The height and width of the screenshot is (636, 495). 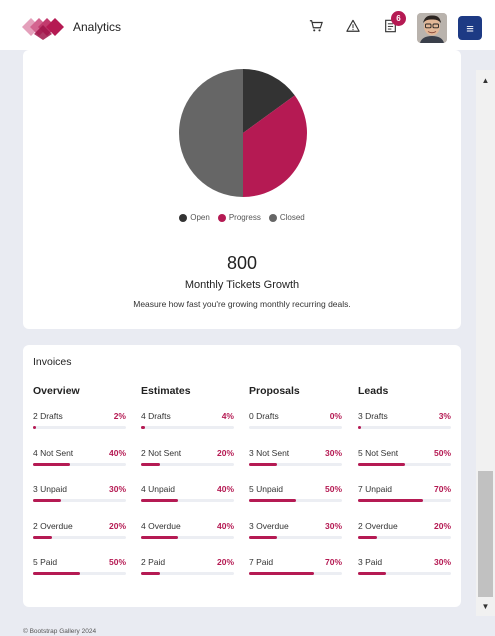 I want to click on invoice-row: 5 Unpaid 50%, so click(x=295, y=502).